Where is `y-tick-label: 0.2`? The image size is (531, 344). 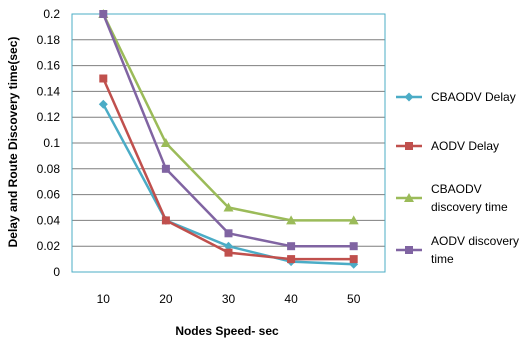 y-tick-label: 0.2 is located at coordinates (51, 14).